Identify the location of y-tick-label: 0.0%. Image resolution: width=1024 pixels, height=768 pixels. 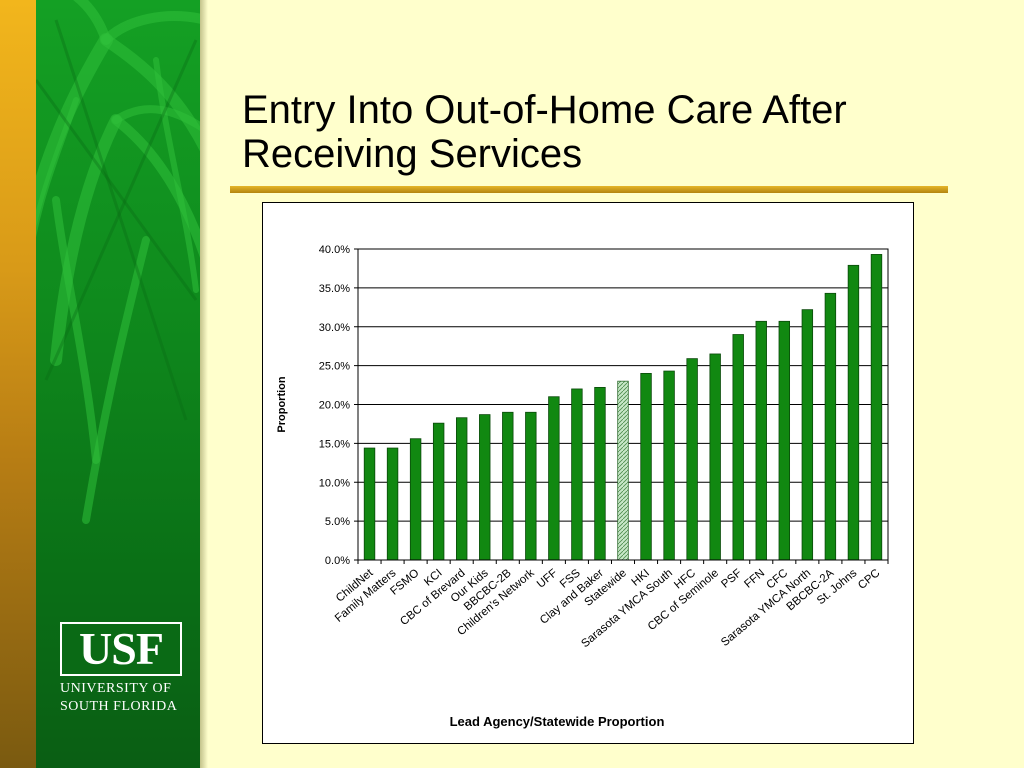
(337, 561).